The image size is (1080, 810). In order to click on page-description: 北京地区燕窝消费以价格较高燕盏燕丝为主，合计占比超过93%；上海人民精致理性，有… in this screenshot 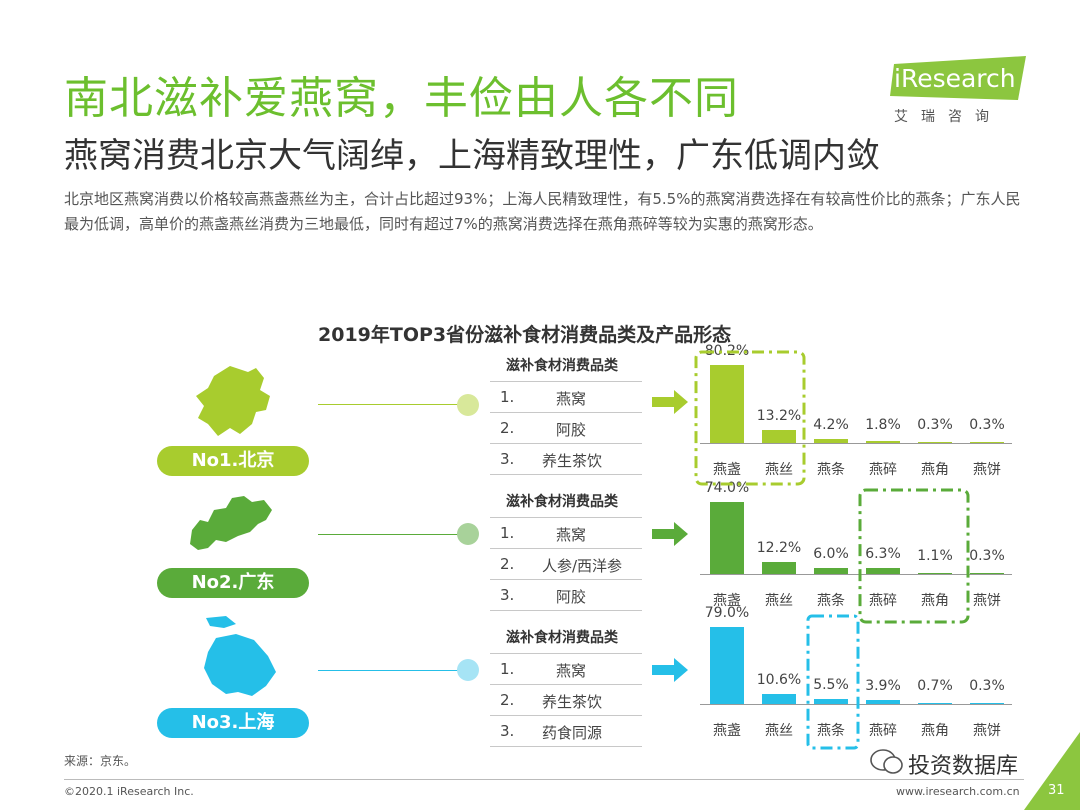, I will do `click(542, 211)`.